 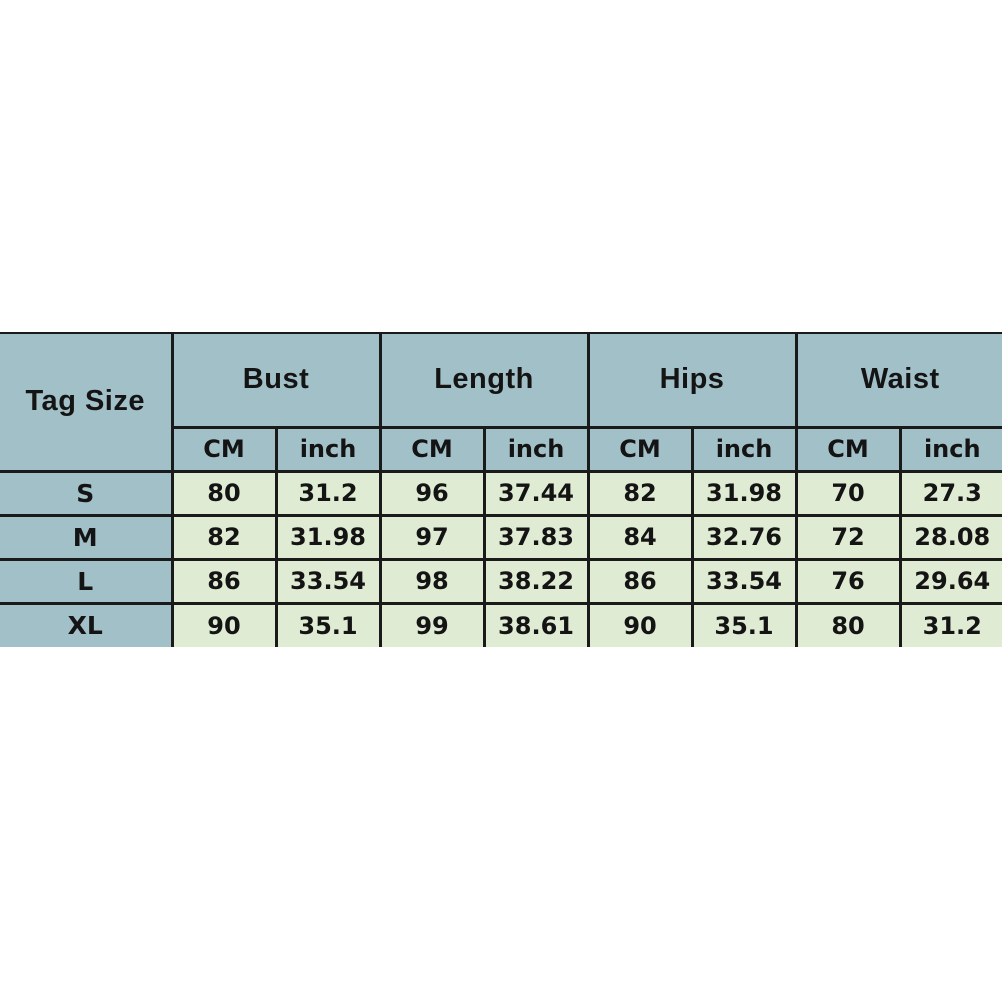 I want to click on cell-m-length-cm: 97, so click(x=432, y=537).